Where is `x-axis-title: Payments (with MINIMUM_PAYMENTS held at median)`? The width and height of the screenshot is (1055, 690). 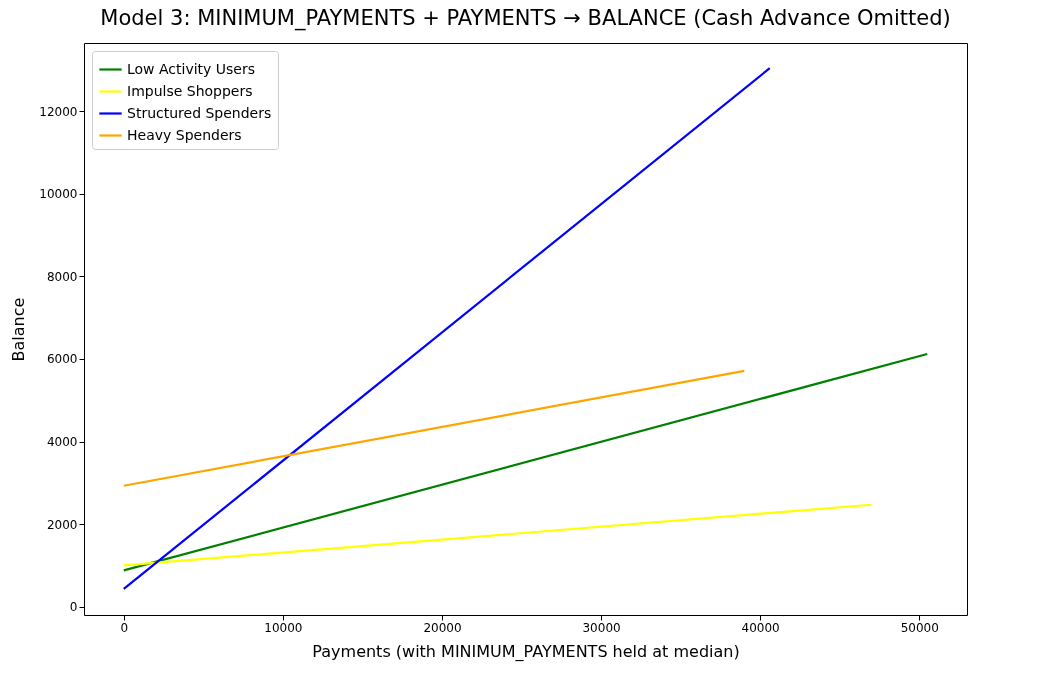 x-axis-title: Payments (with MINIMUM_PAYMENTS held at median) is located at coordinates (526, 651).